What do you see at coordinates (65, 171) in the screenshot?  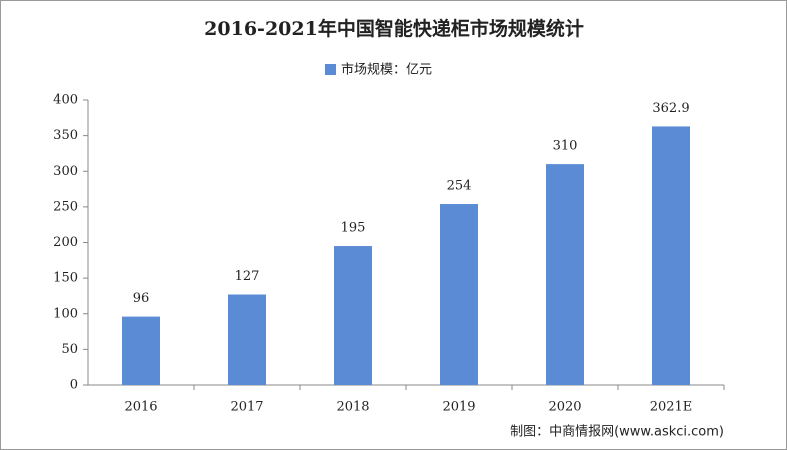 I see `y-tick-label: 300` at bounding box center [65, 171].